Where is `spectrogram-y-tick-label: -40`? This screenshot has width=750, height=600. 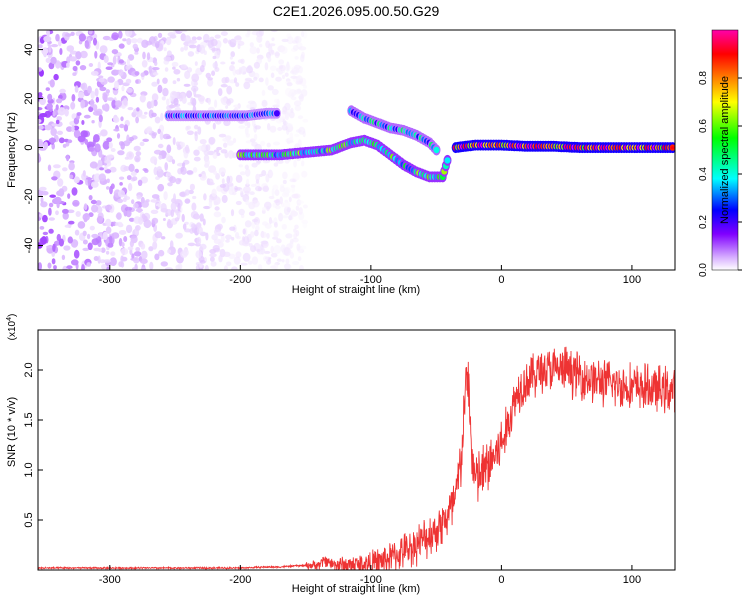
spectrogram-y-tick-label: -40 is located at coordinates (29, 246).